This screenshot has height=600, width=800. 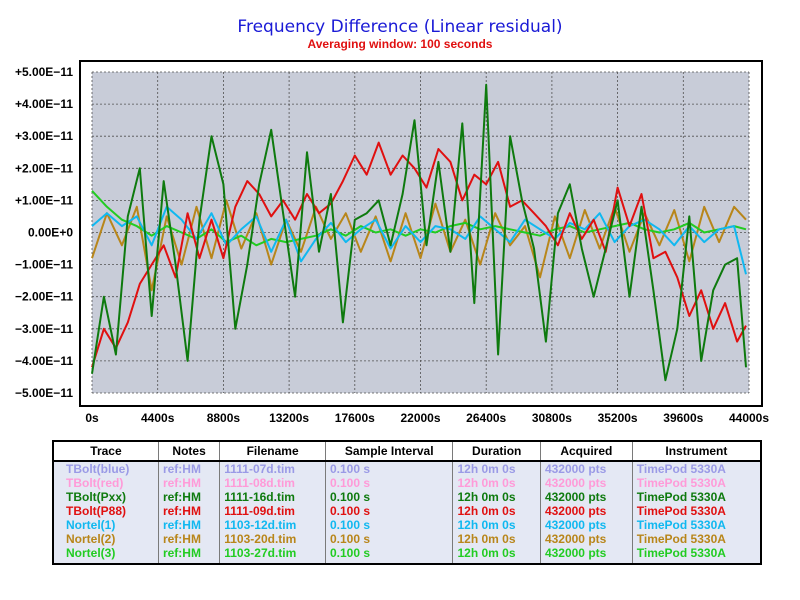 What do you see at coordinates (105, 511) in the screenshot?
I see `legend-cell: TBolt(P88)` at bounding box center [105, 511].